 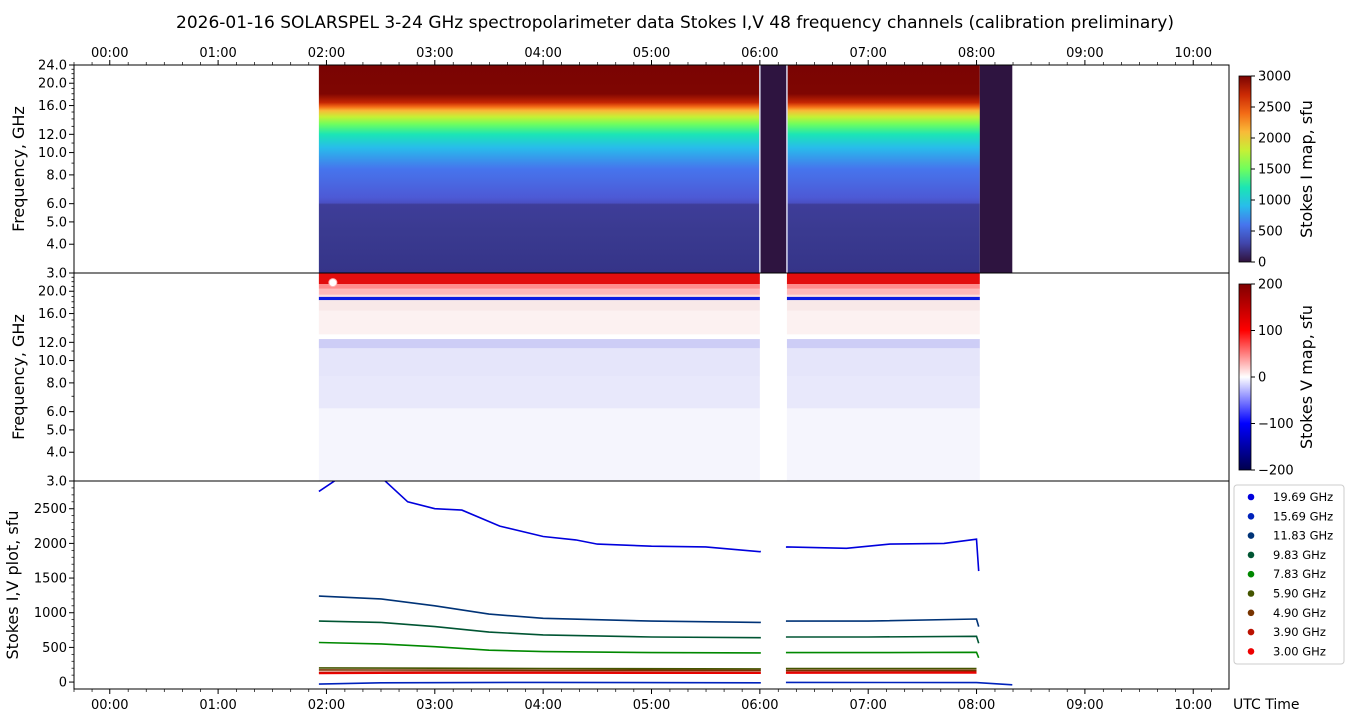 What do you see at coordinates (1270, 331) in the screenshot?
I see `colorbar-tick-label: 100` at bounding box center [1270, 331].